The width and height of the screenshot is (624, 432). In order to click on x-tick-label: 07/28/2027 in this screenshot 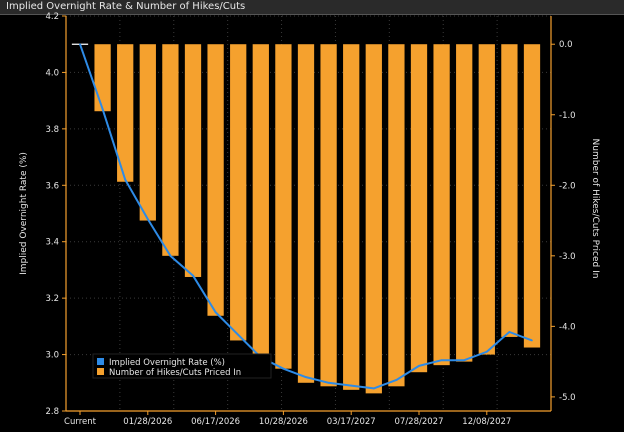, I will do `click(419, 422)`.